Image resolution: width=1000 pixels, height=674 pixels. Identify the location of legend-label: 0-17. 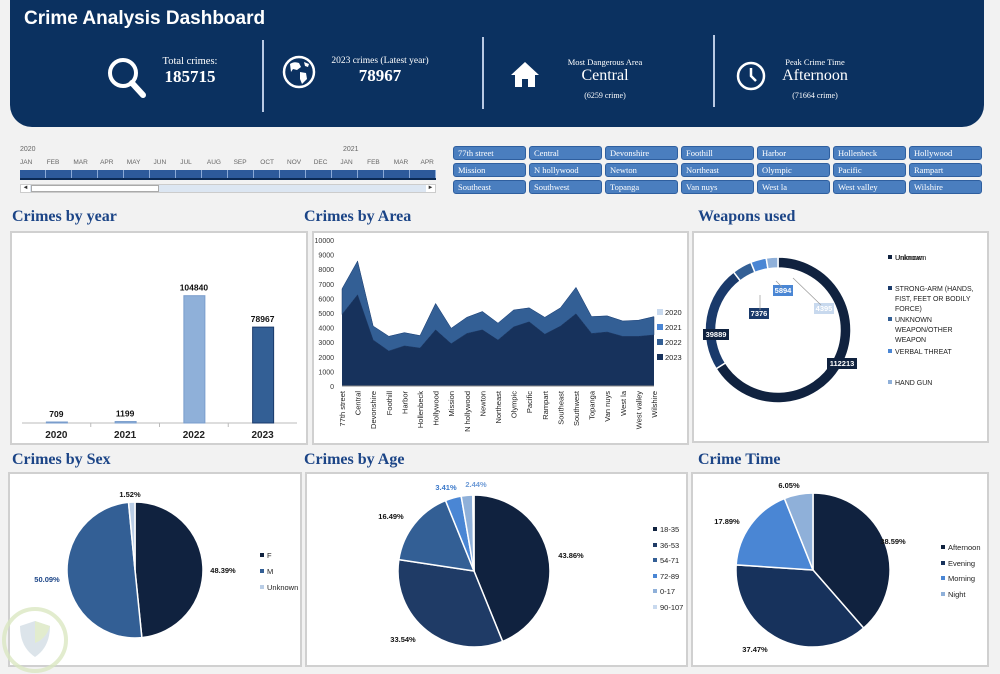
(667, 591).